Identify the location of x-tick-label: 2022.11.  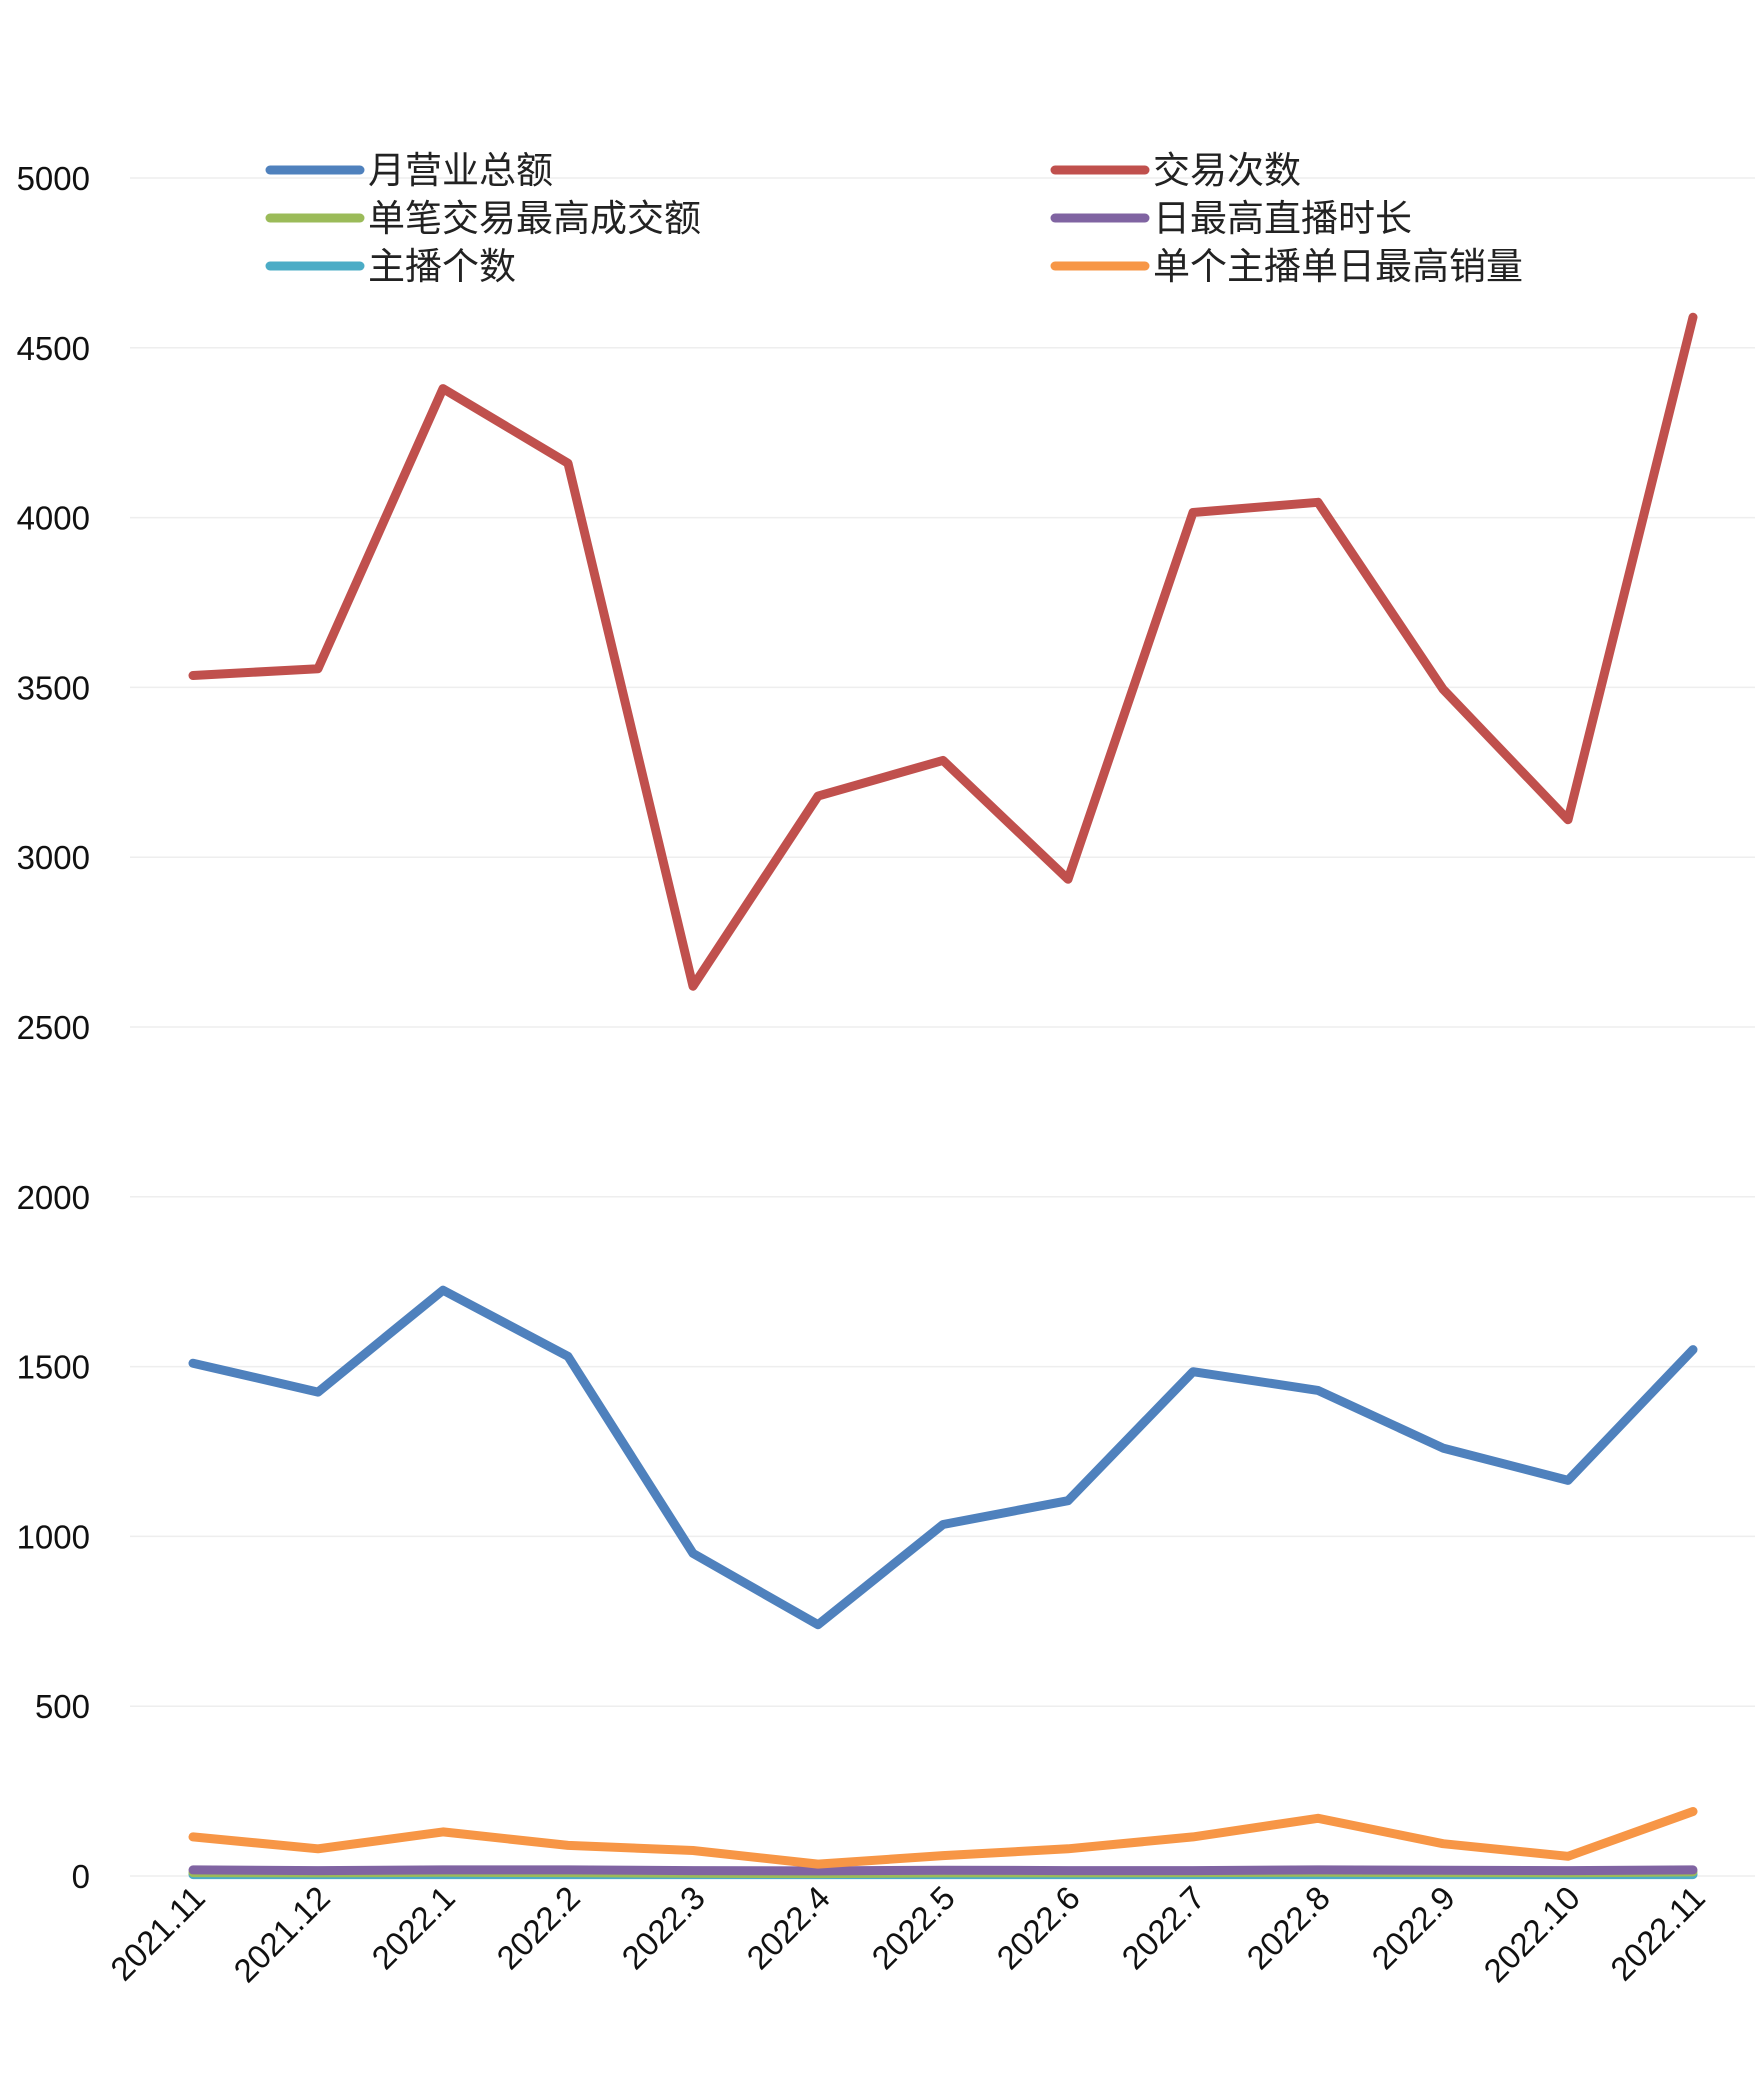
(1657, 1933).